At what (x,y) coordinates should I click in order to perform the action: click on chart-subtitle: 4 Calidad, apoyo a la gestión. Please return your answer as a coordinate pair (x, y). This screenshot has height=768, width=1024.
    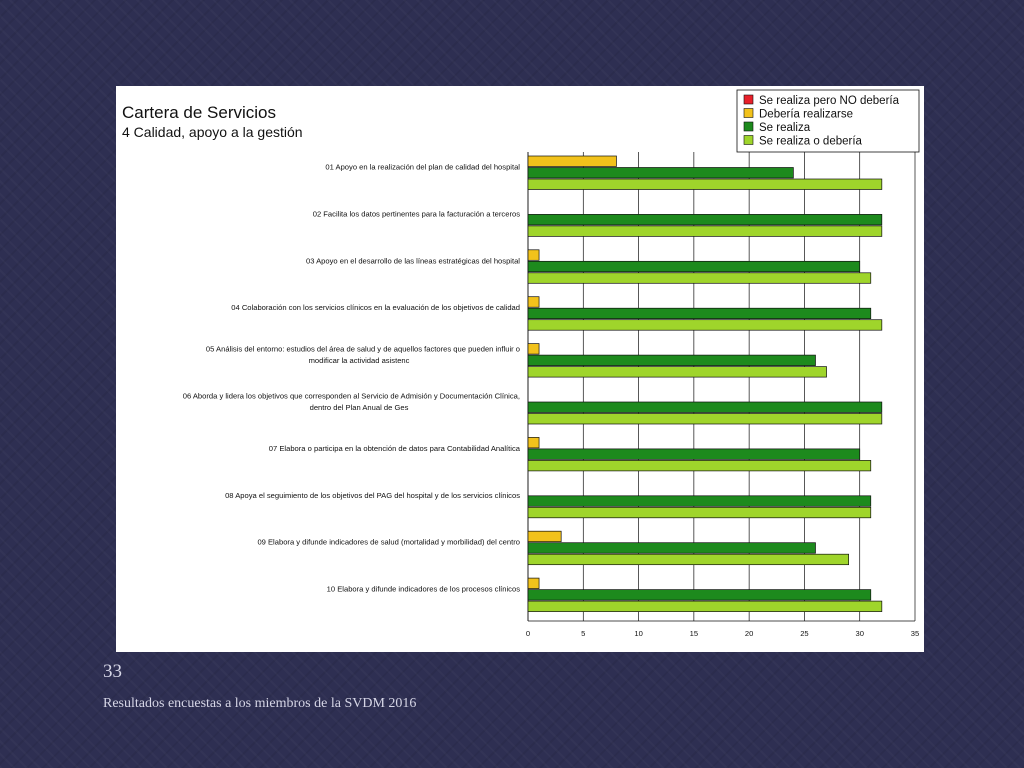
    Looking at the image, I should click on (212, 132).